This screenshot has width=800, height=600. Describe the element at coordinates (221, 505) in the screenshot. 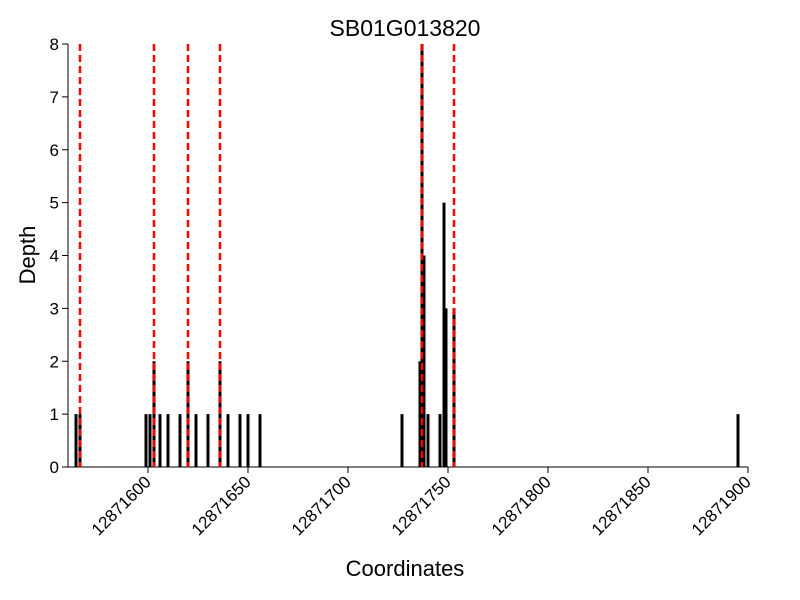

I see `x-tick-label: 12871650` at that location.